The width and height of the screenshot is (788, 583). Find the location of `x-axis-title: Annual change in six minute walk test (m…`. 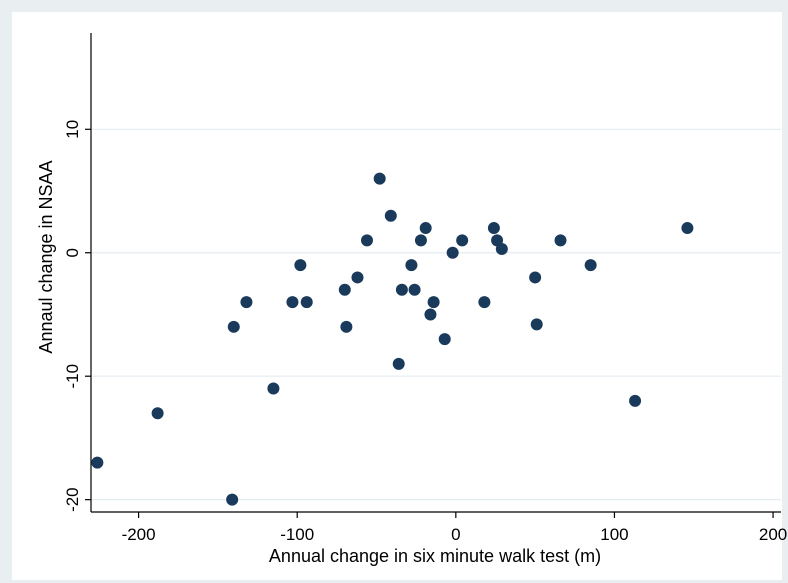

x-axis-title: Annual change in six minute walk test (m… is located at coordinates (435, 556).